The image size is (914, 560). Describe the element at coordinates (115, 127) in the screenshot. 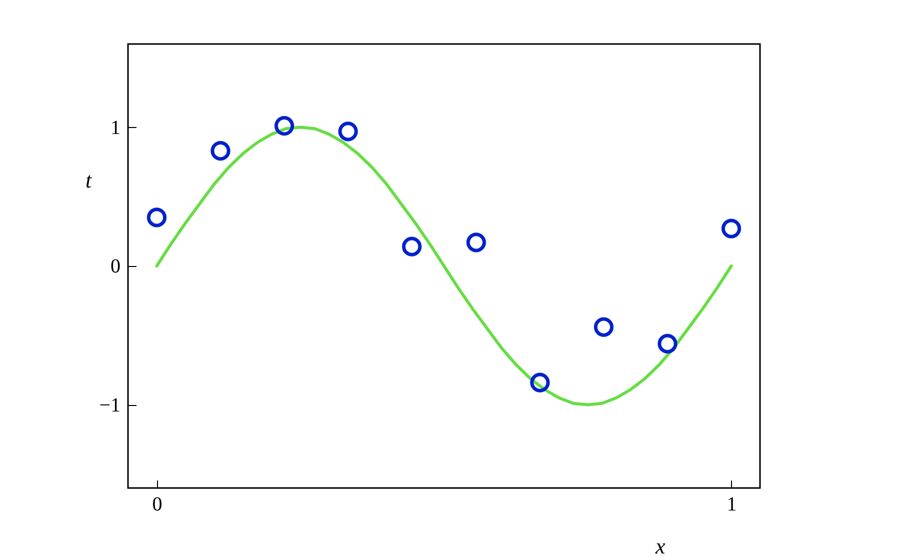

I see `y-tick-label: 1` at that location.